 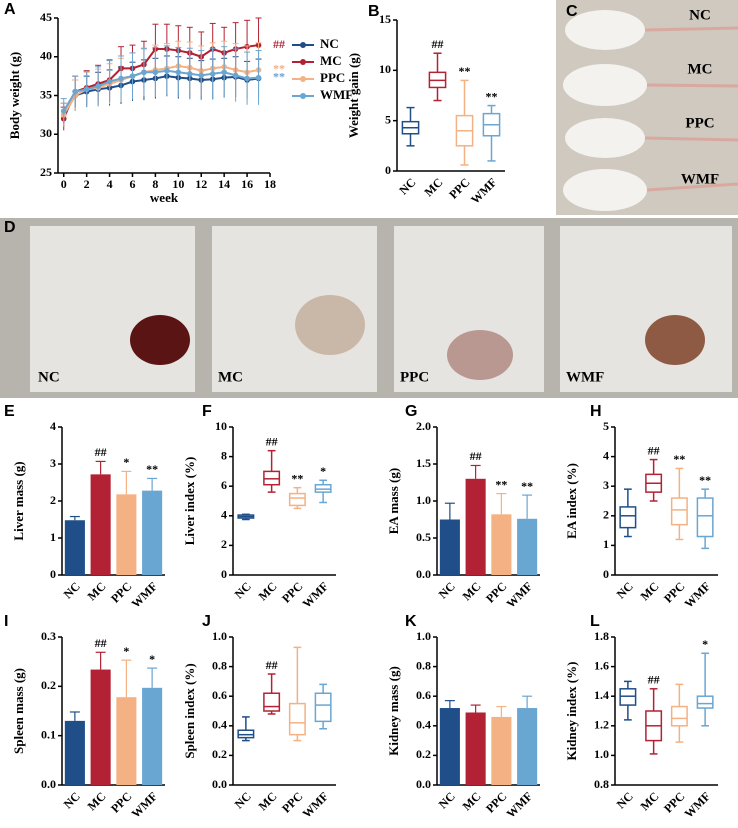 What do you see at coordinates (219, 695) in the screenshot?
I see `y-tick-label: 0.6` at bounding box center [219, 695].